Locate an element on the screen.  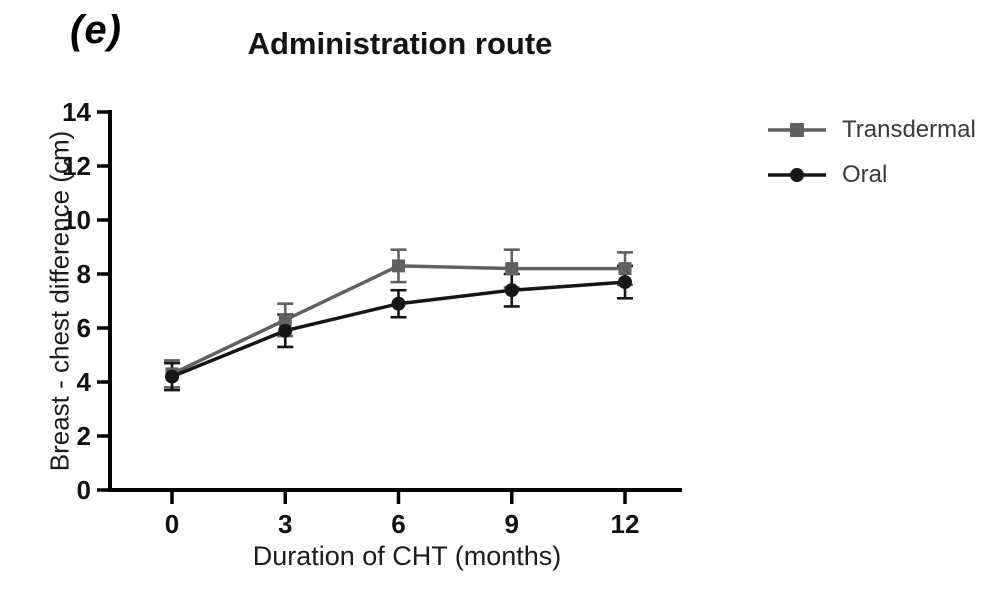
legend-label-transdermal: Transdermal is located at coordinates (909, 129).